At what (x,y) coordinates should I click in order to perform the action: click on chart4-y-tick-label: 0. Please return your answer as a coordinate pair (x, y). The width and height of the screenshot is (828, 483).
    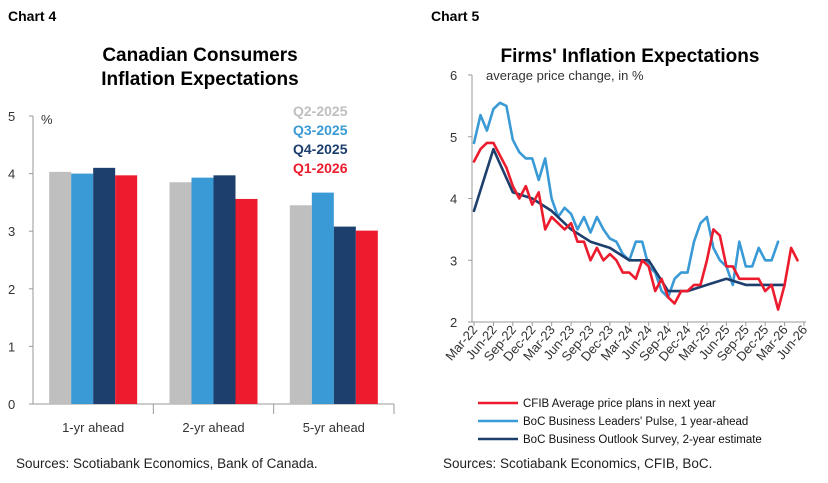
    Looking at the image, I should click on (11, 404).